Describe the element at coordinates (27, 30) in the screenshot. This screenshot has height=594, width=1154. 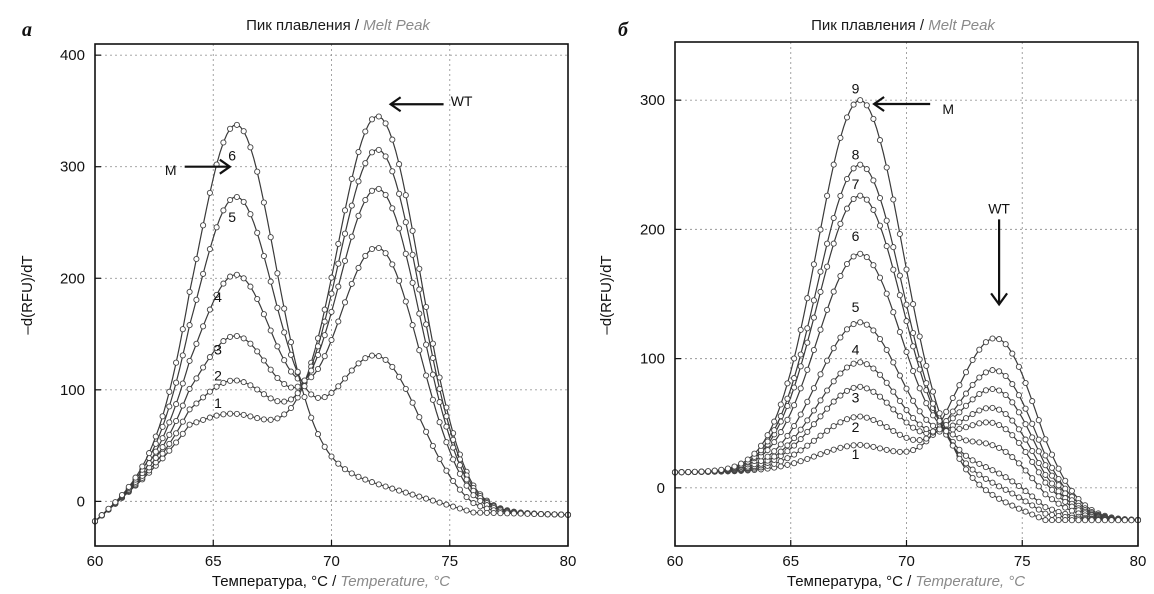
I see `panel-a-letter: a` at that location.